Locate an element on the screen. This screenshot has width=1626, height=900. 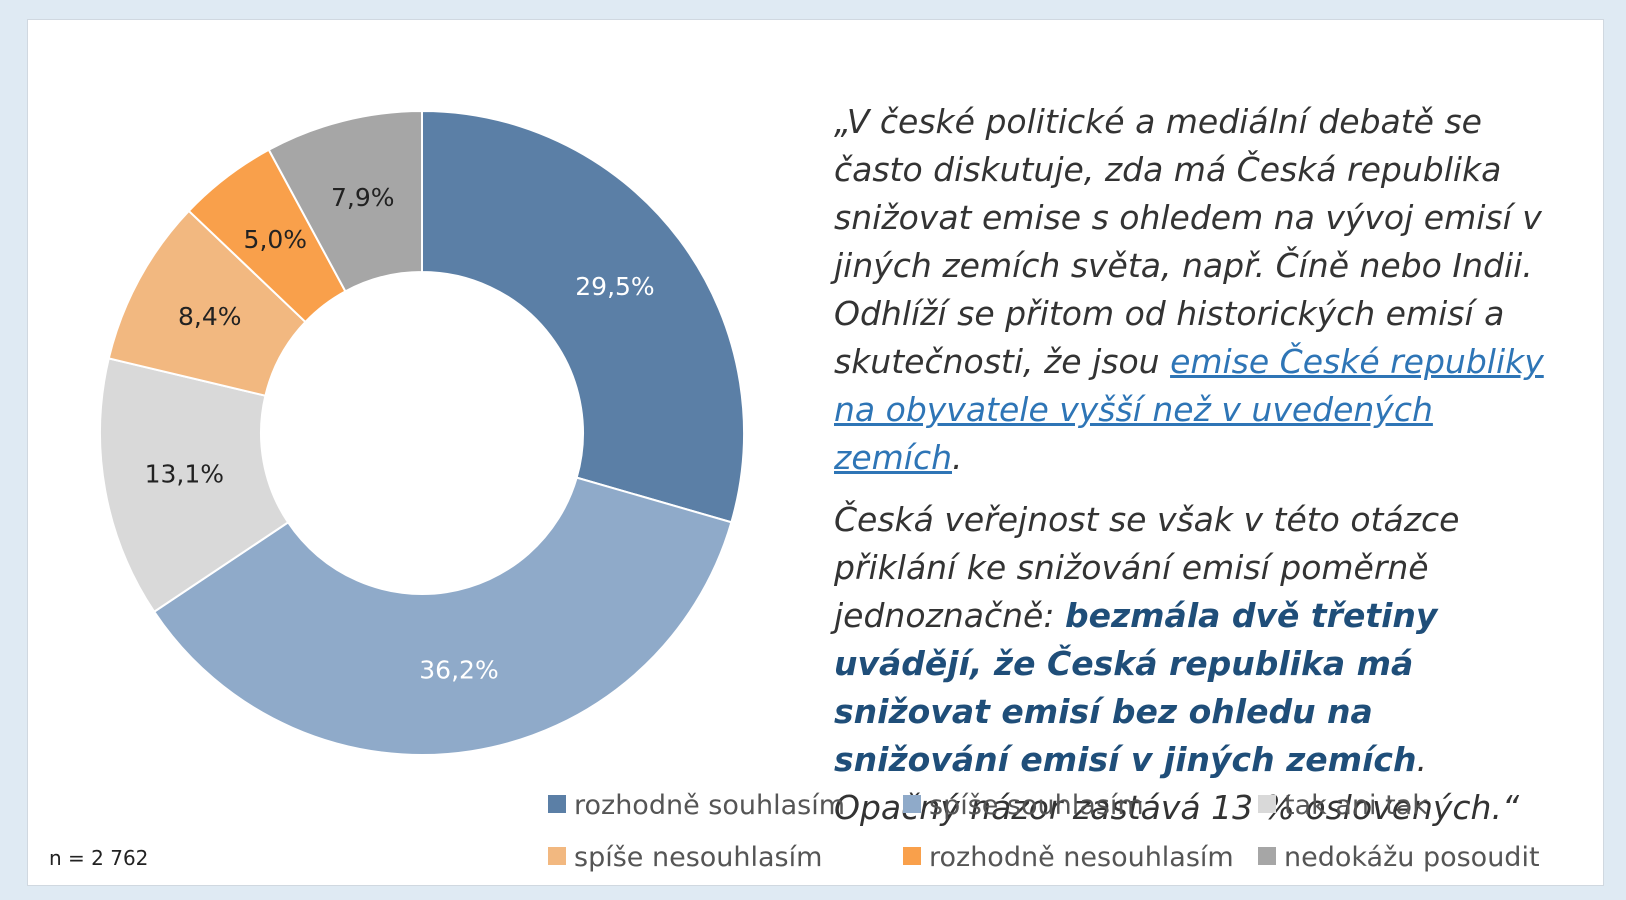
legend-entry: spíše souhlasím is located at coordinates (1023, 805).